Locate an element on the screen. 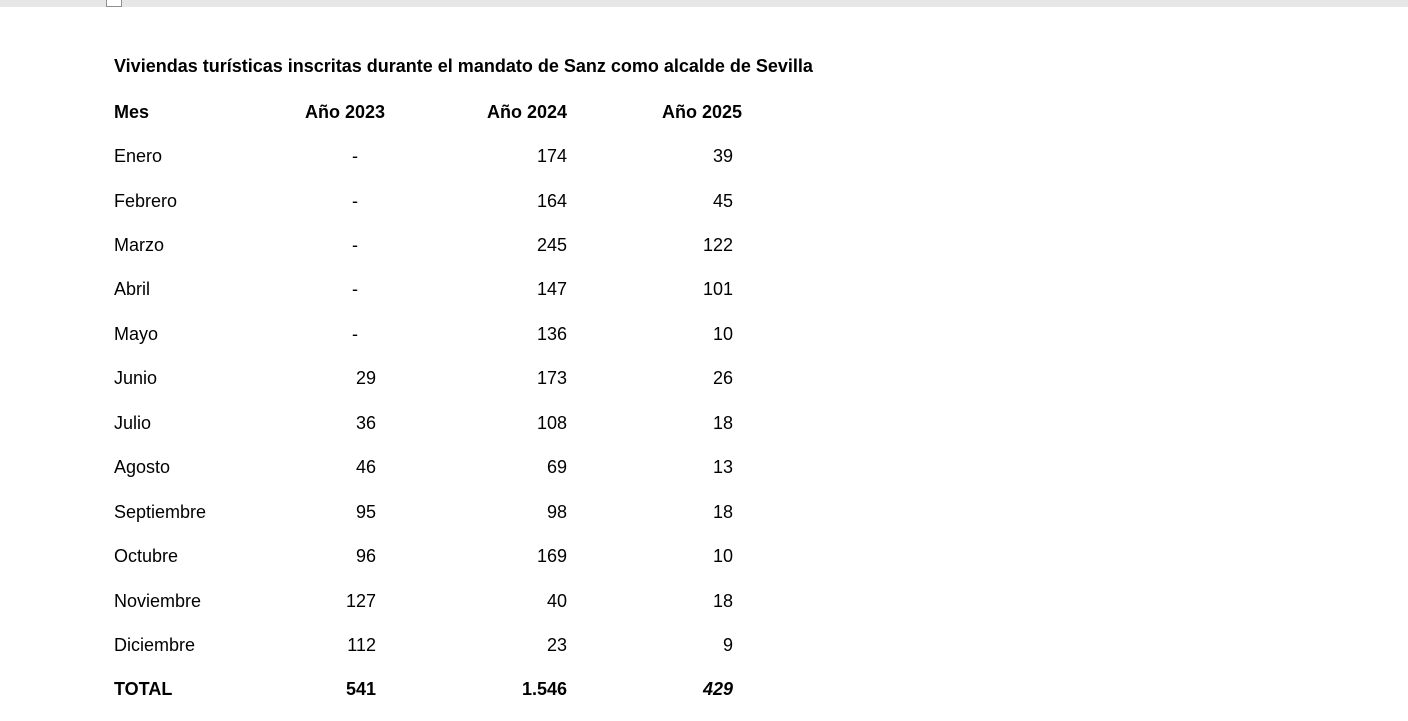 Image resolution: width=1408 pixels, height=721 pixels. column-header-ano-2025: Año 2025 is located at coordinates (701, 111).